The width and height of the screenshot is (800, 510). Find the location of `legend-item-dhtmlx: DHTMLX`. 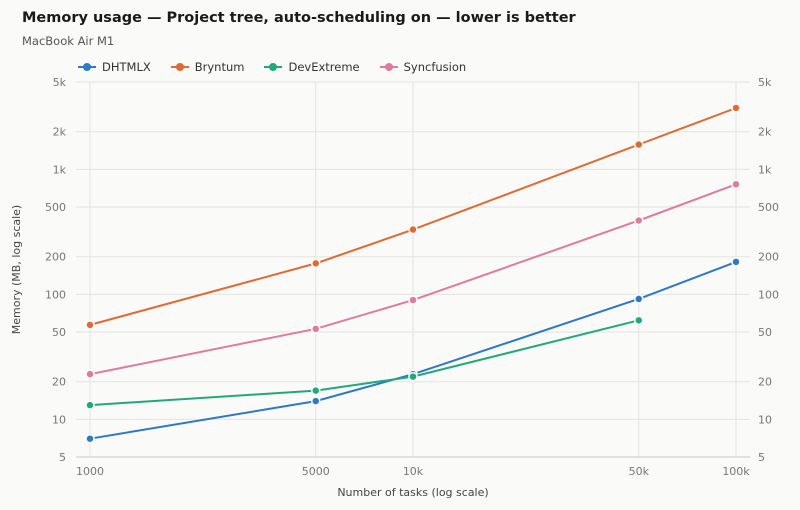

legend-item-dhtmlx: DHTMLX is located at coordinates (114, 67).